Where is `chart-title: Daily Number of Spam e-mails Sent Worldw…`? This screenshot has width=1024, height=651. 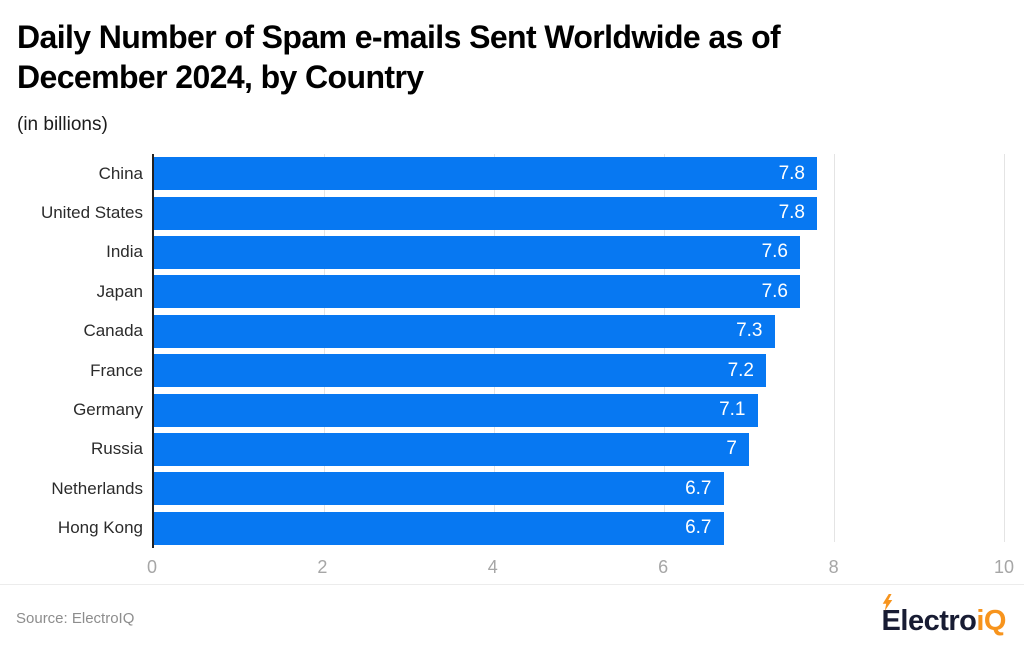 chart-title: Daily Number of Spam e-mails Sent Worldw… is located at coordinates (399, 57).